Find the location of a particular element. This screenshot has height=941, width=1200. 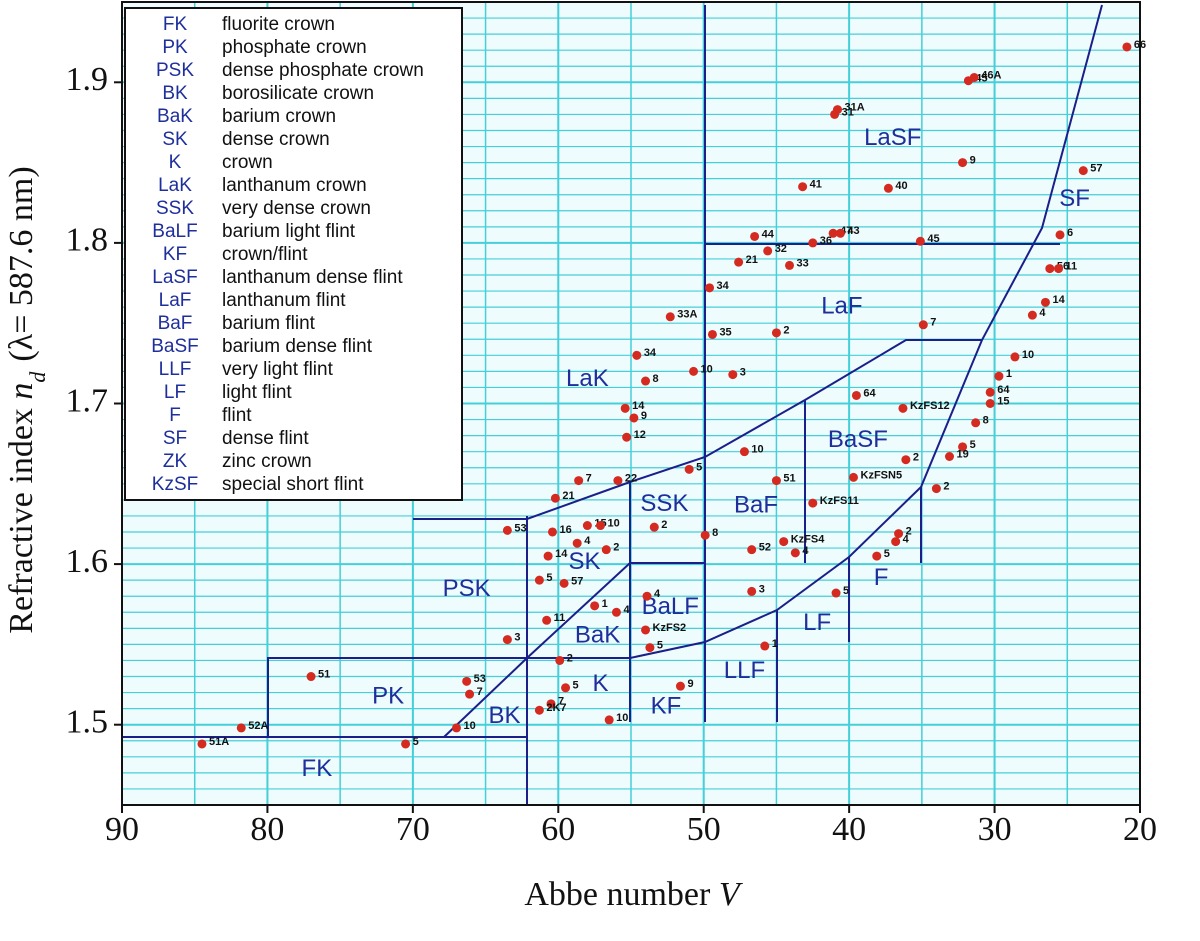

point-label: 21 is located at coordinates (568, 496).